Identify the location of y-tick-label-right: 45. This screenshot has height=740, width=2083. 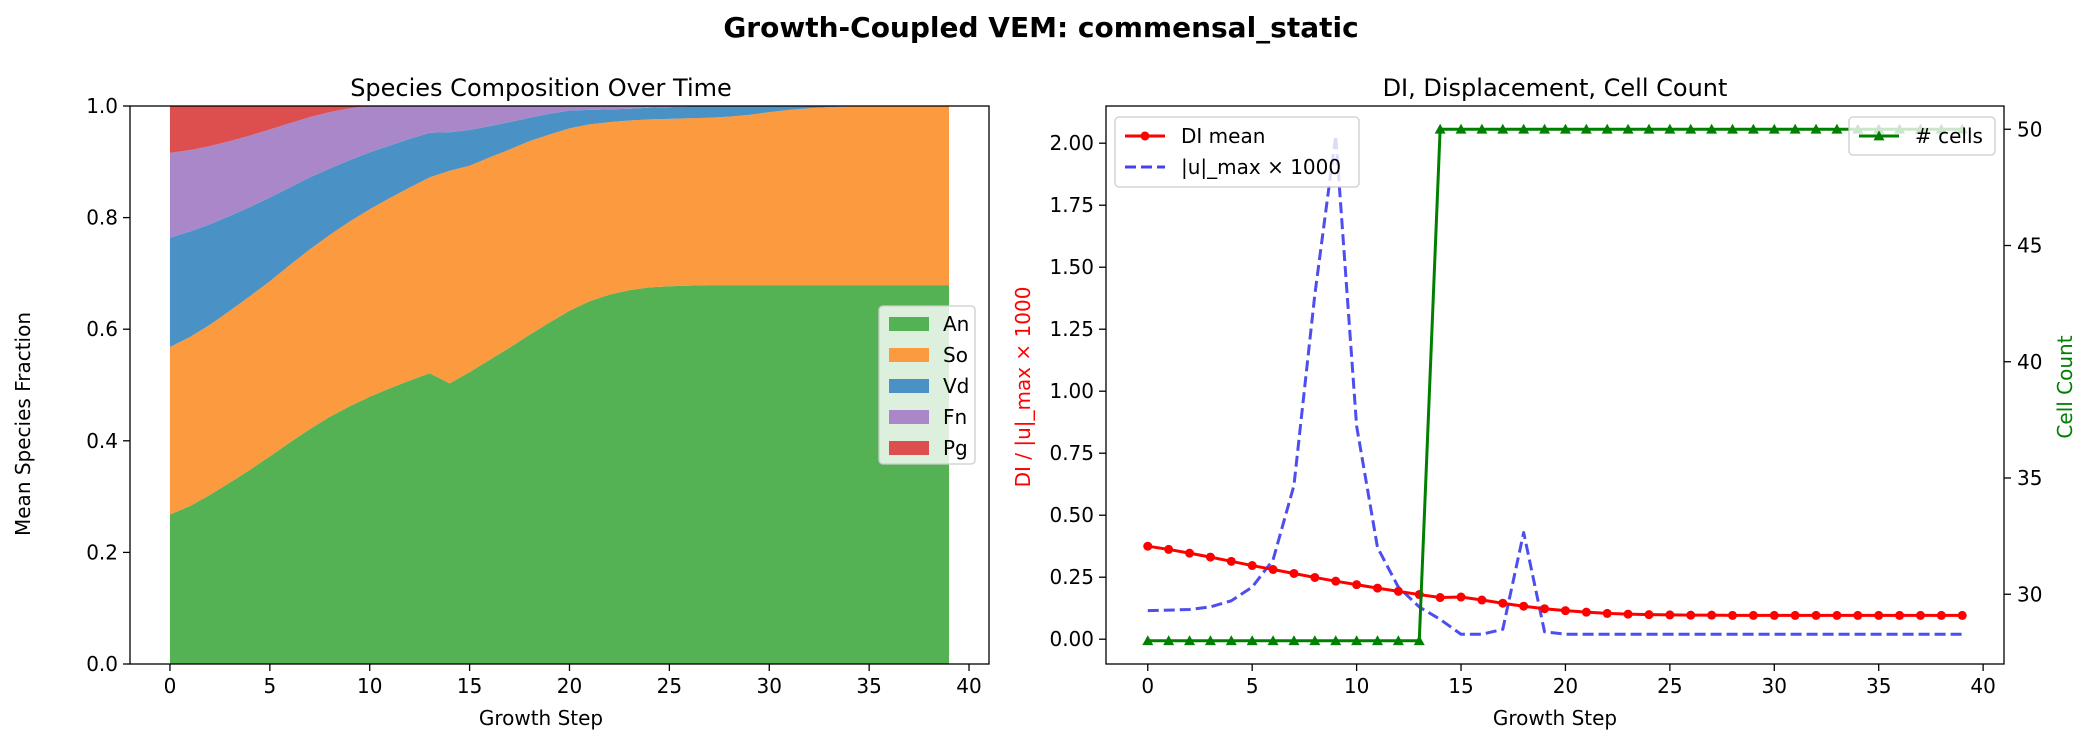
(2029, 246).